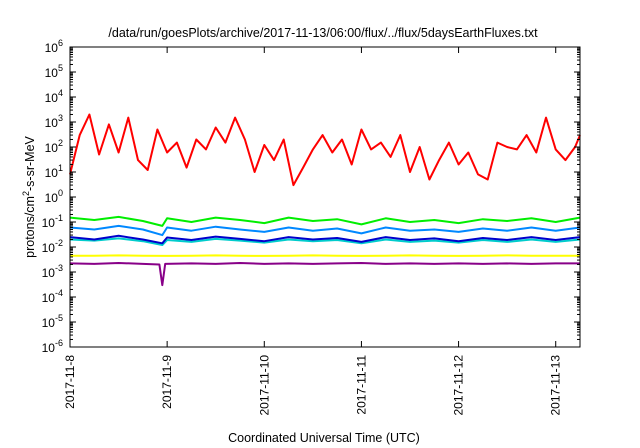 This screenshot has width=640, height=448. Describe the element at coordinates (324, 438) in the screenshot. I see `x-axis-title: Coordinated Universal Time (UTC)` at that location.